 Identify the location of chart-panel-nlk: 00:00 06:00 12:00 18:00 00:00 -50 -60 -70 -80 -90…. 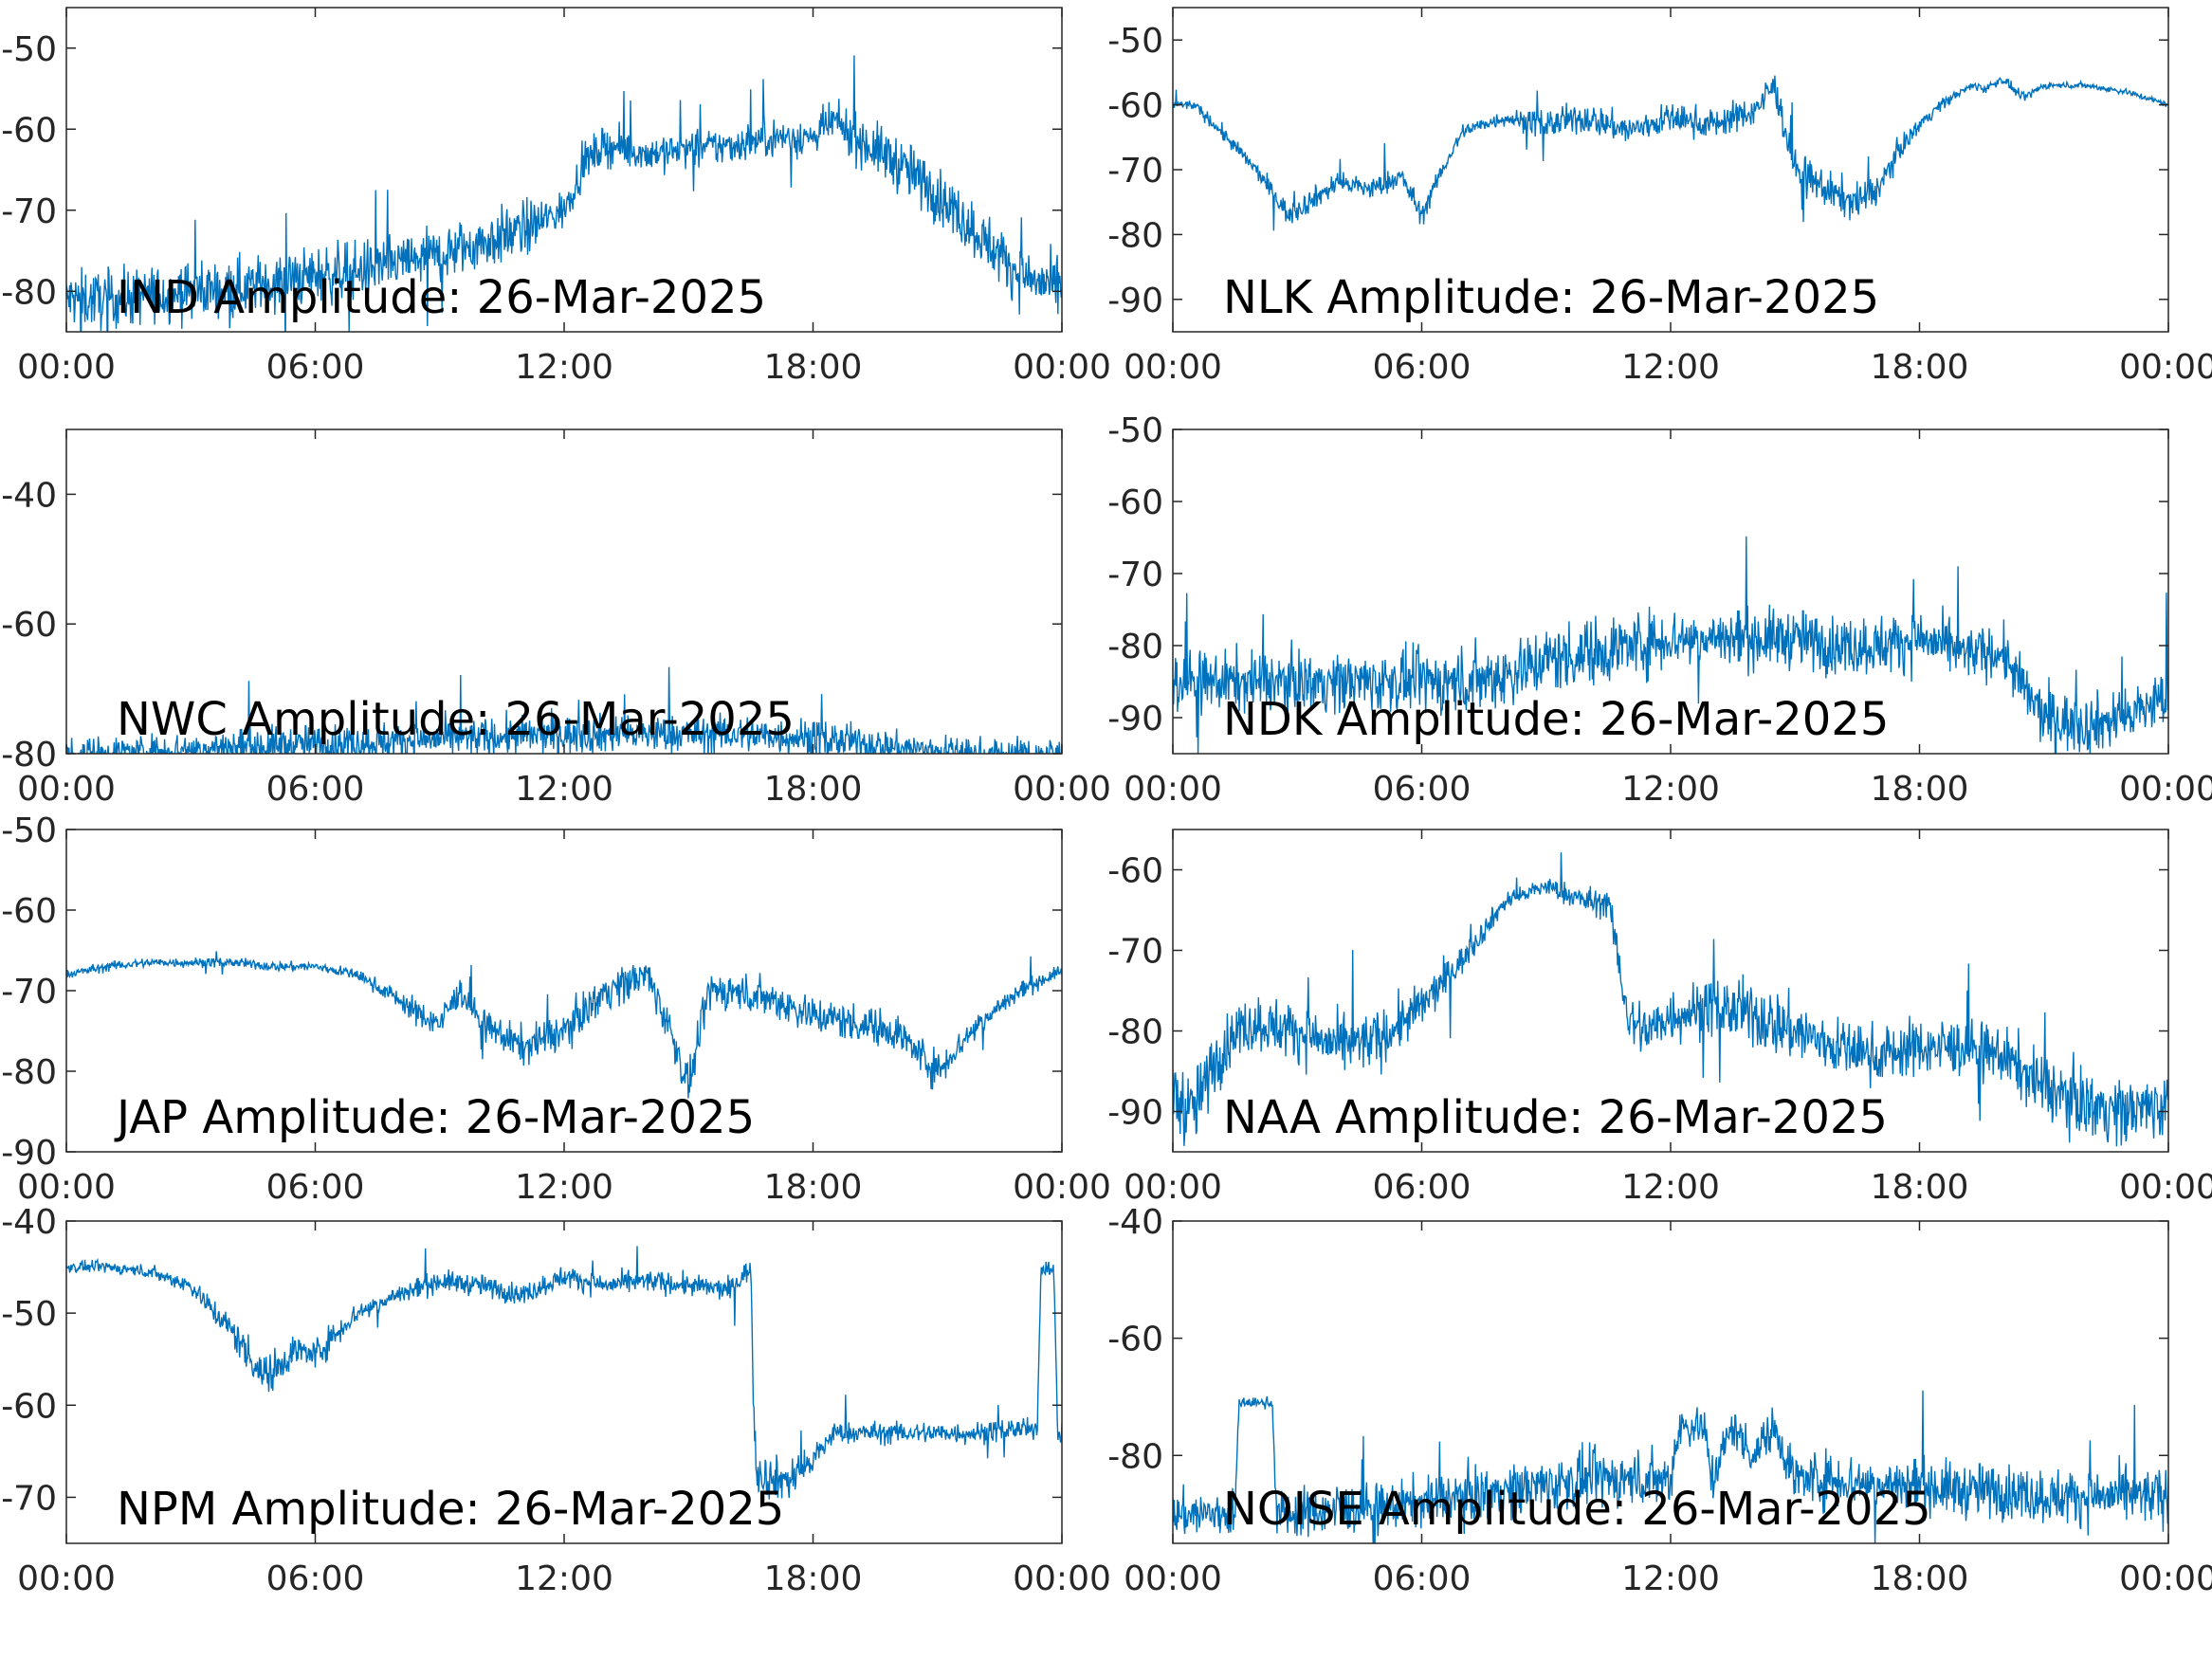
(1659, 197).